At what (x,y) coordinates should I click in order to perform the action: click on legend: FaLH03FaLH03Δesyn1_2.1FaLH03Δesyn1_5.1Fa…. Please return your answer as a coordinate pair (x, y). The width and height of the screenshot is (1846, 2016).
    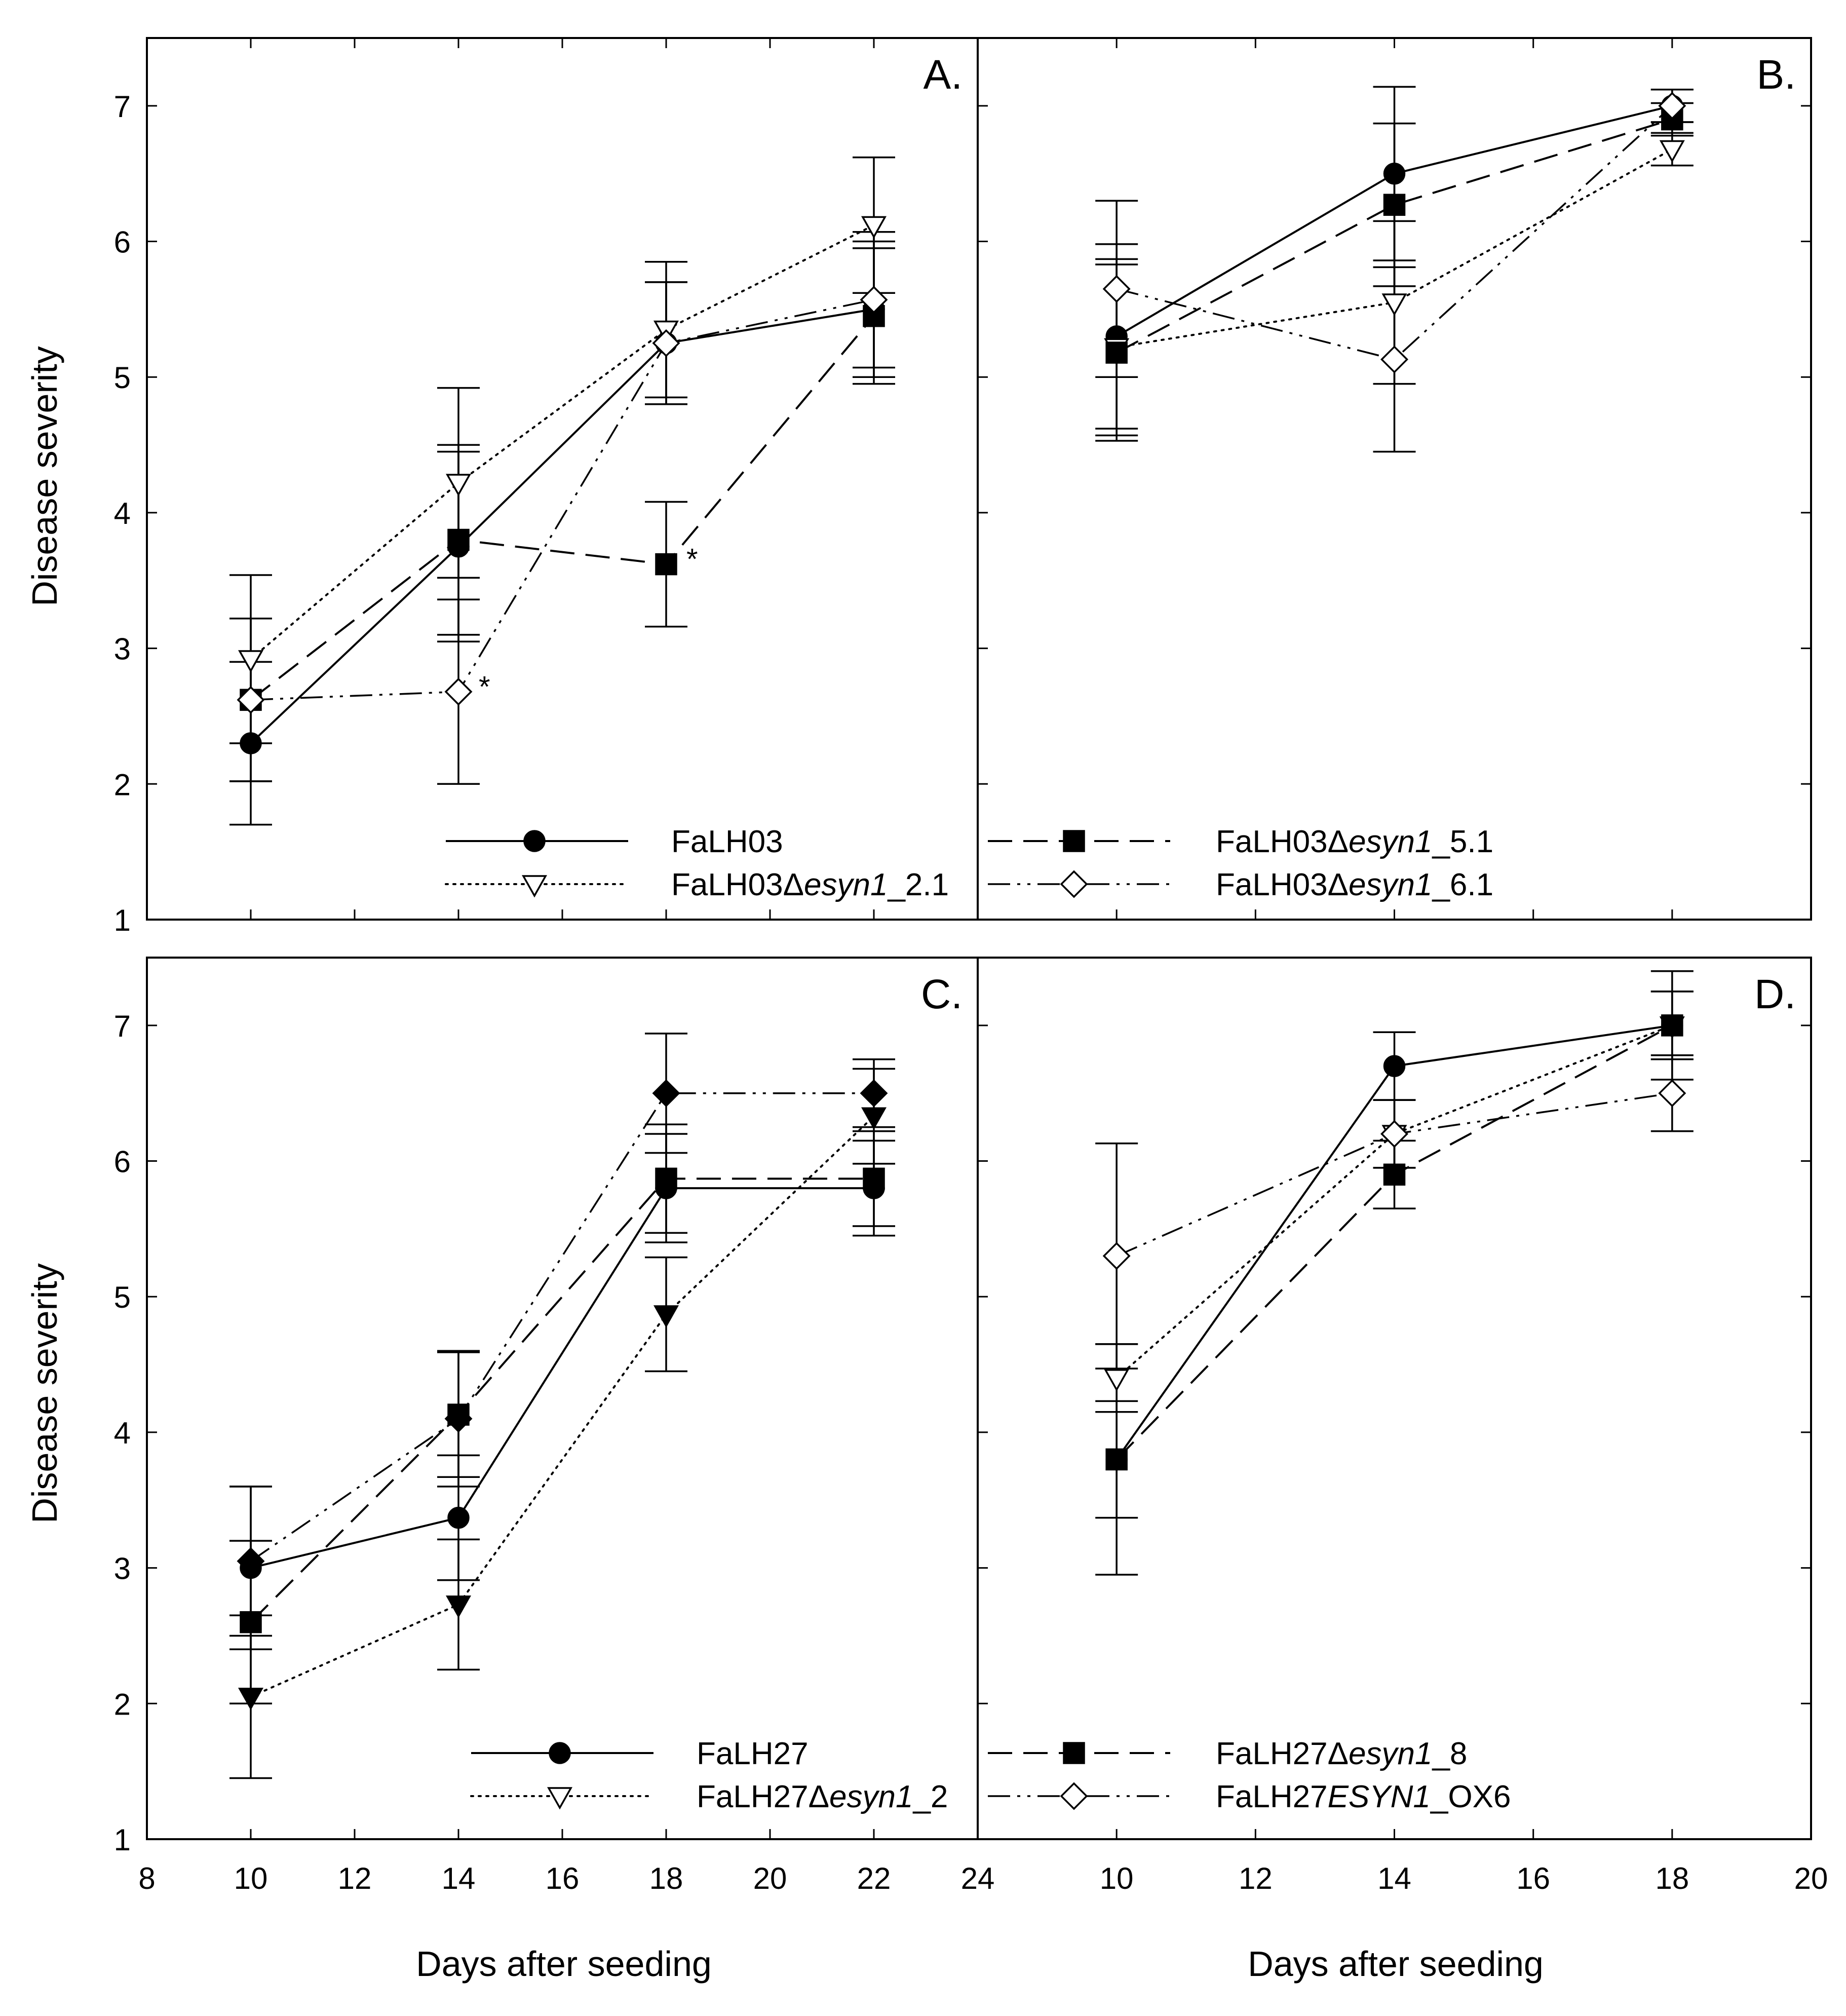
    Looking at the image, I should click on (969, 863).